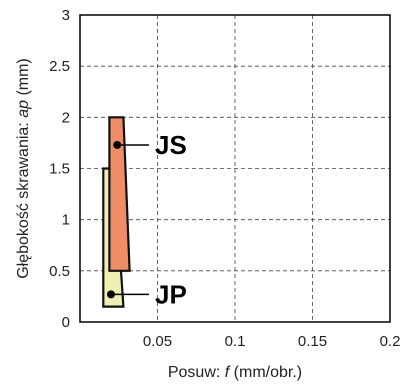 The height and width of the screenshot is (385, 404). Describe the element at coordinates (157, 341) in the screenshot. I see `x-tick-label: 0.05` at that location.